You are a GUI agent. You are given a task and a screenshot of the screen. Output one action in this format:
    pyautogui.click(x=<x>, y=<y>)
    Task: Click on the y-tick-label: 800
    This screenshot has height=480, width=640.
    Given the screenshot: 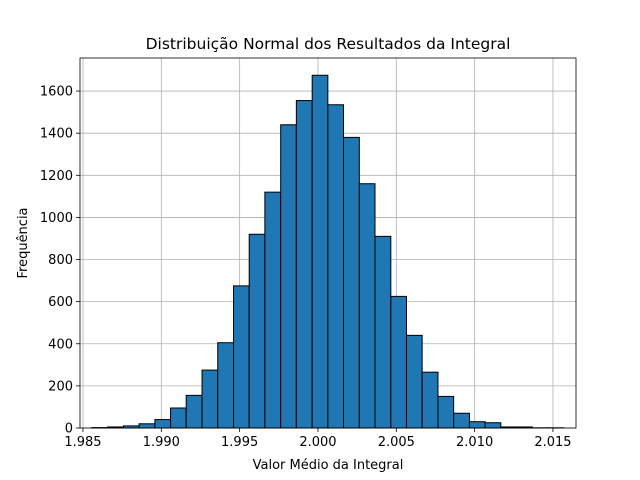 What is the action you would take?
    pyautogui.click(x=60, y=260)
    